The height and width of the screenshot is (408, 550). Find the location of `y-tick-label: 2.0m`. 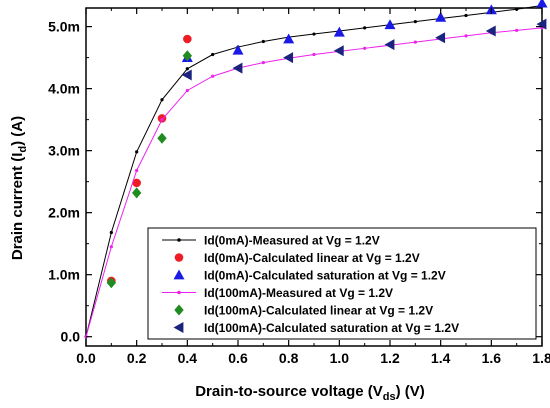

y-tick-label: 2.0m is located at coordinates (64, 213).